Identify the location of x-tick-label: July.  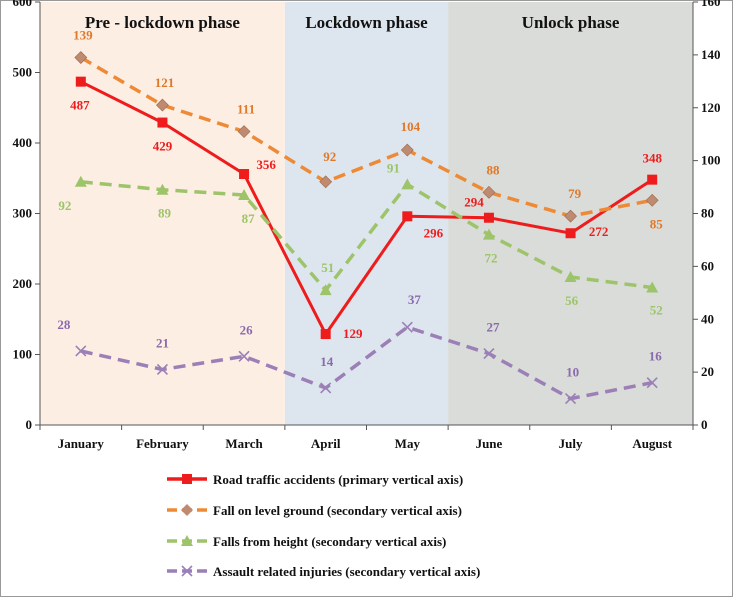
(571, 443).